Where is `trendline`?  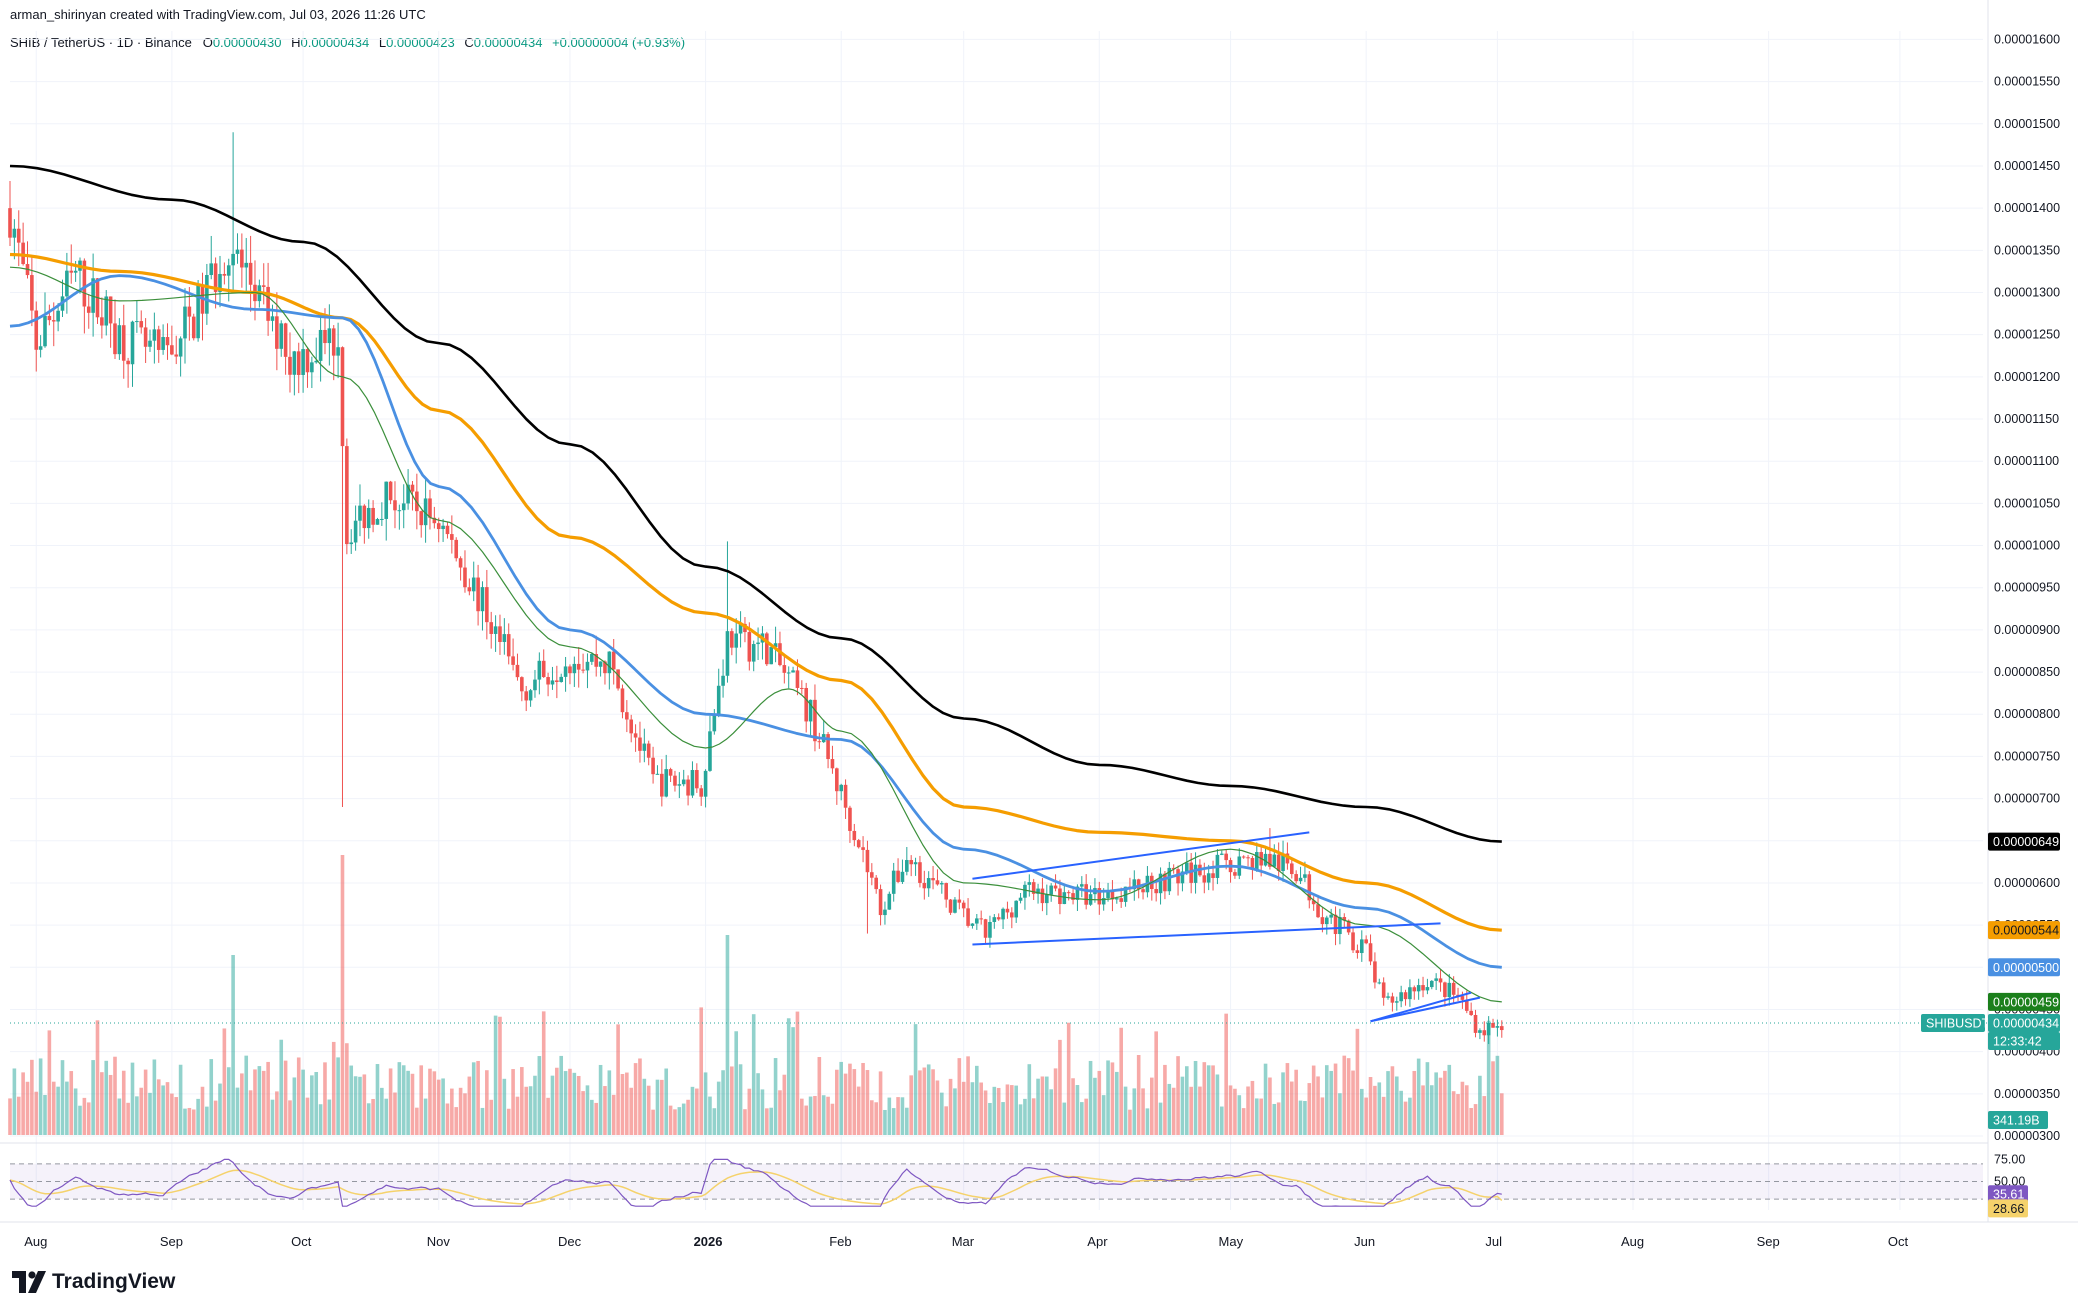
trendline is located at coordinates (1141, 855).